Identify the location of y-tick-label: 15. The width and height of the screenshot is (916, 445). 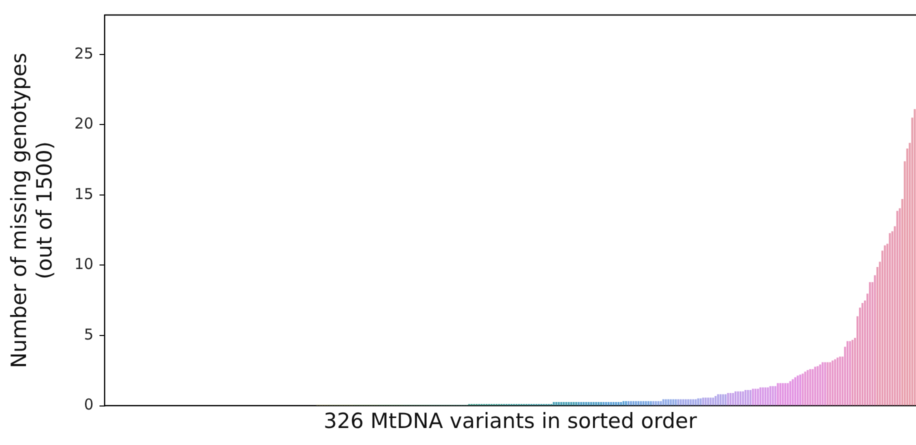
(84, 193).